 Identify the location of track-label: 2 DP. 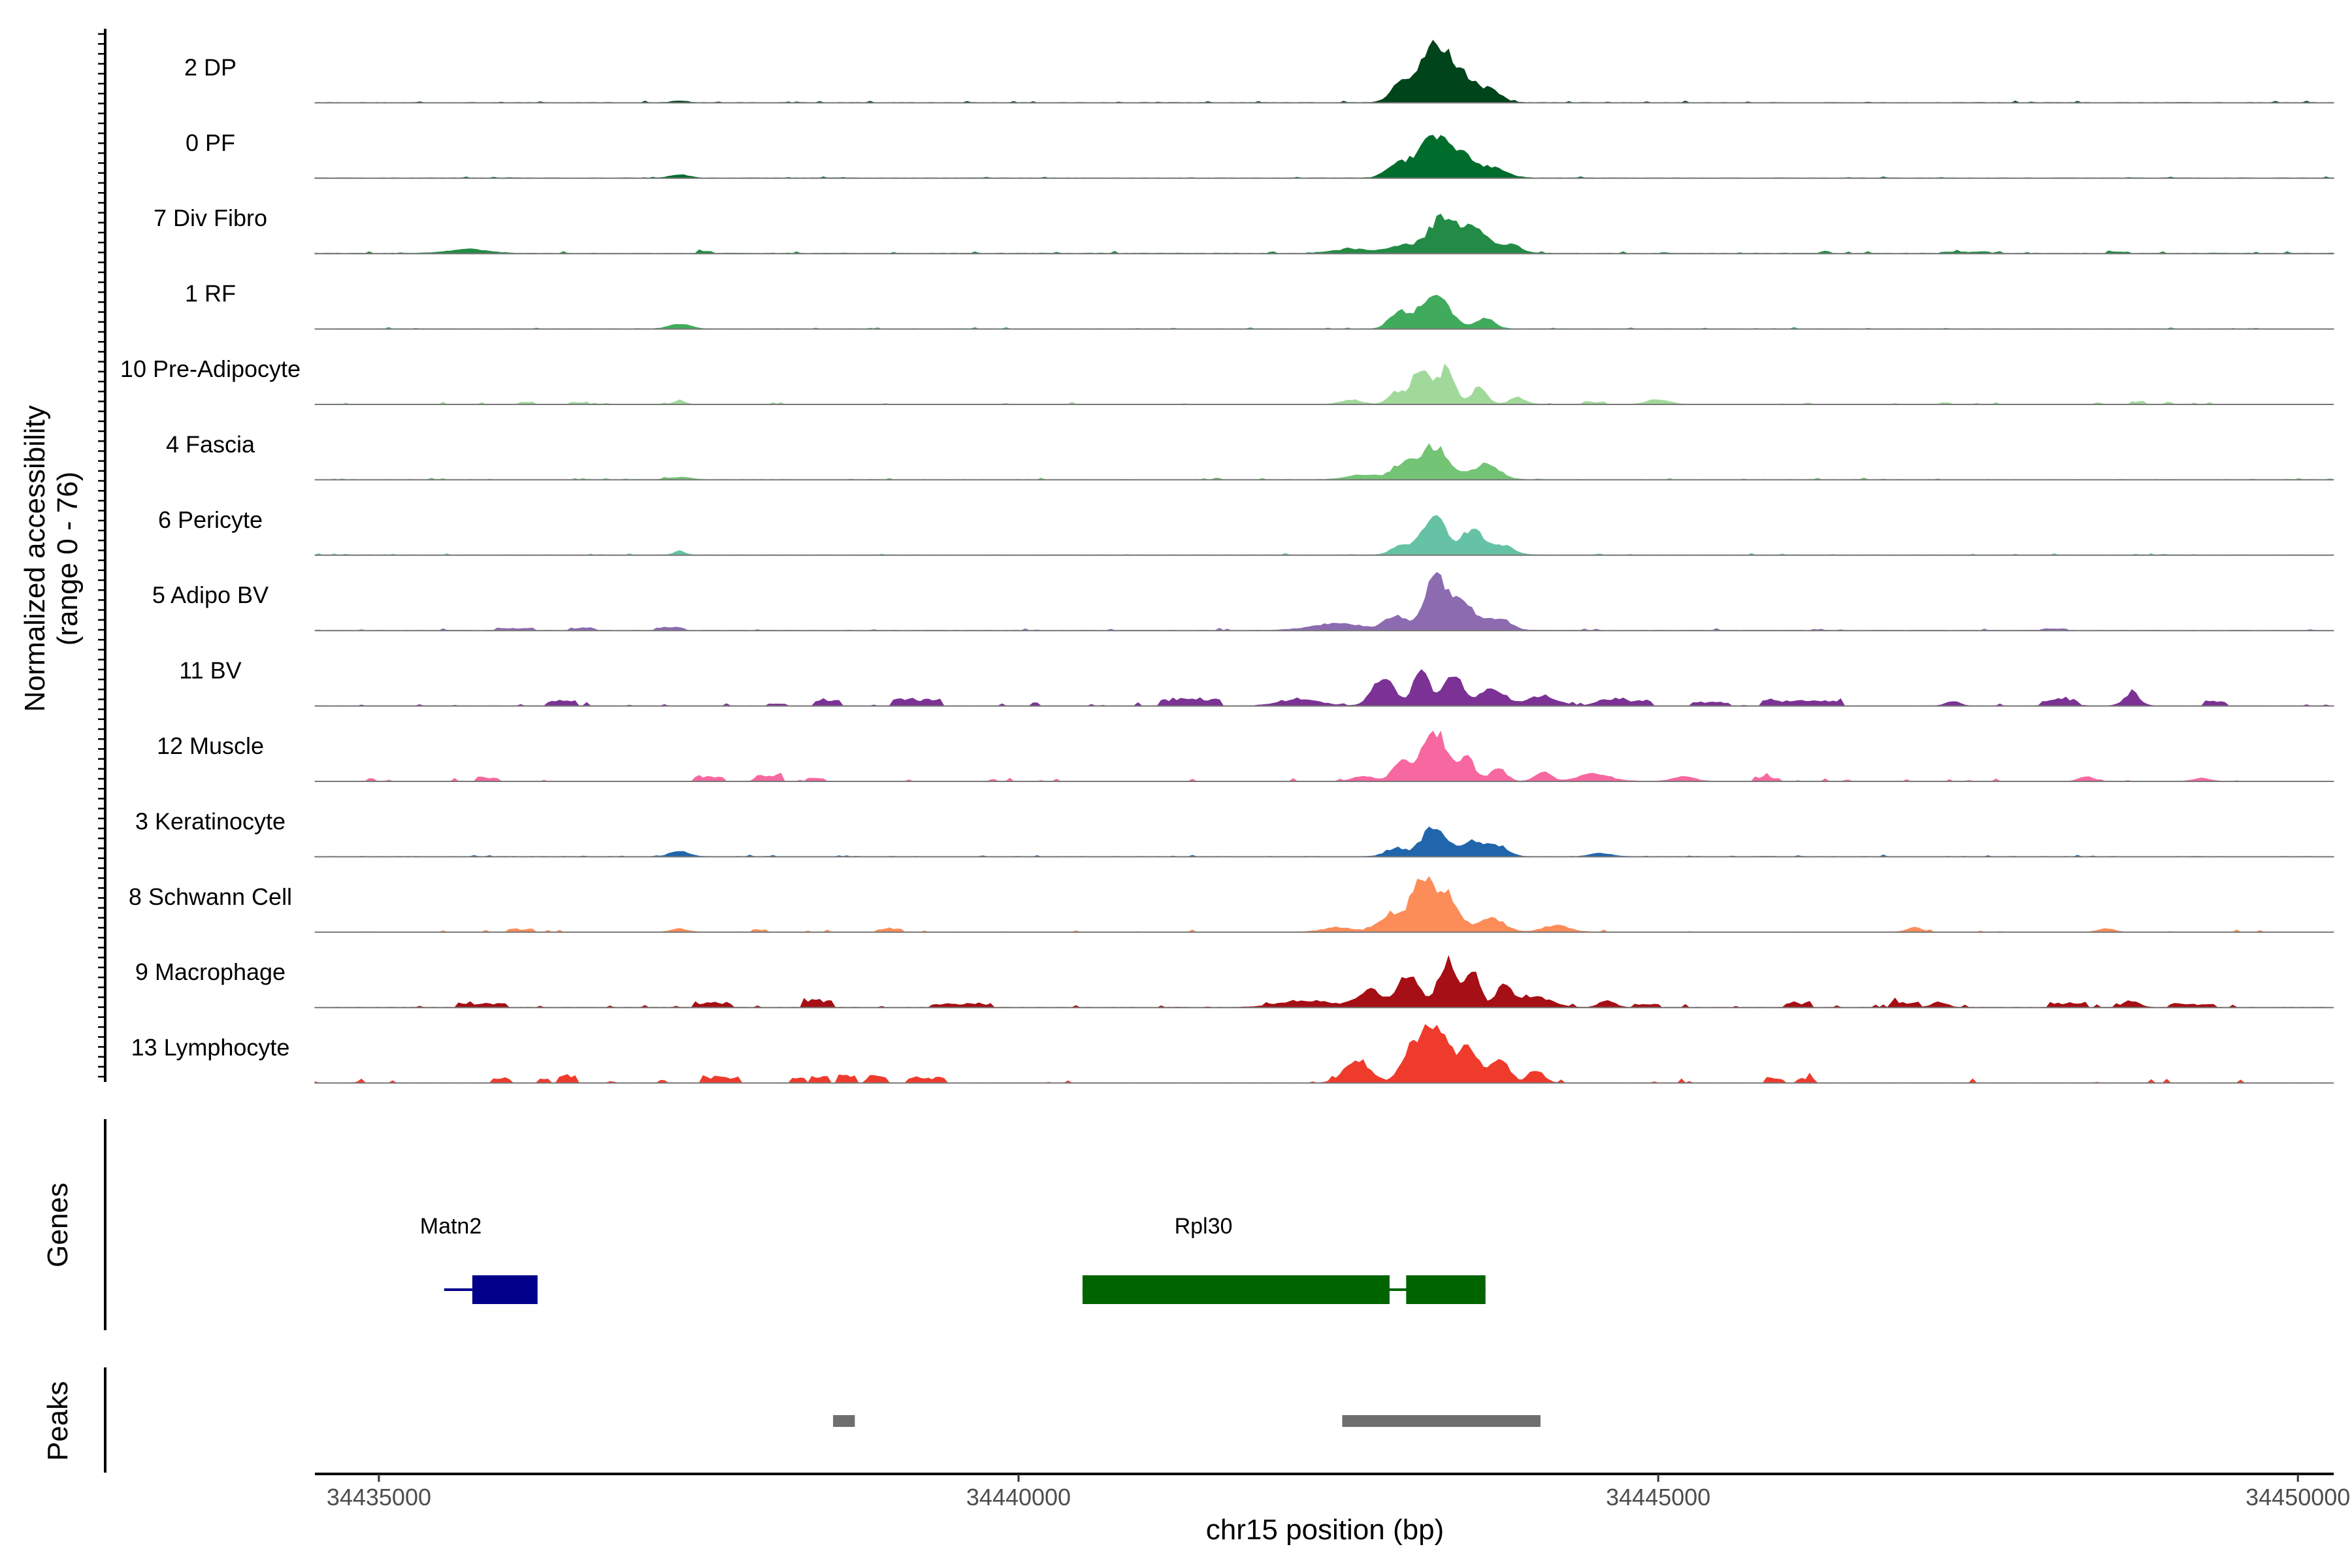
(210, 67).